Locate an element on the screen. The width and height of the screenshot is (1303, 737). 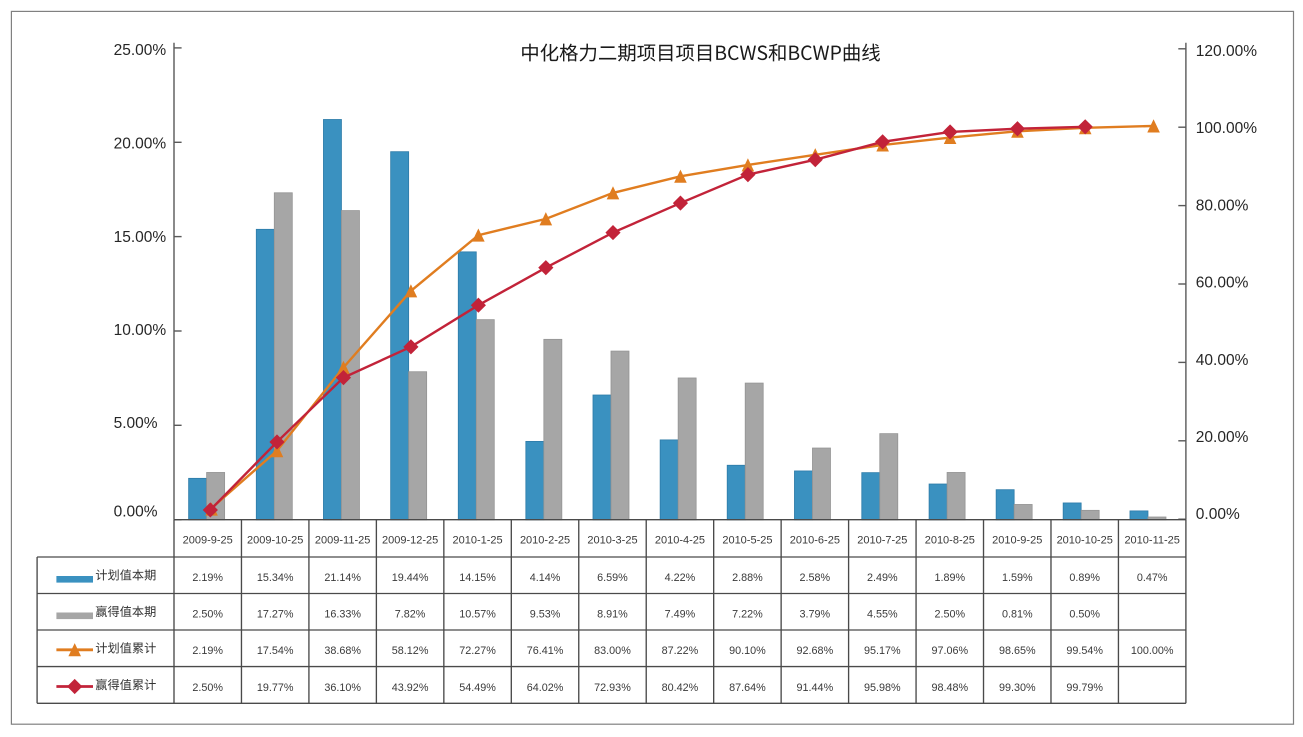
svg-text: 4.22% is located at coordinates (680, 578).